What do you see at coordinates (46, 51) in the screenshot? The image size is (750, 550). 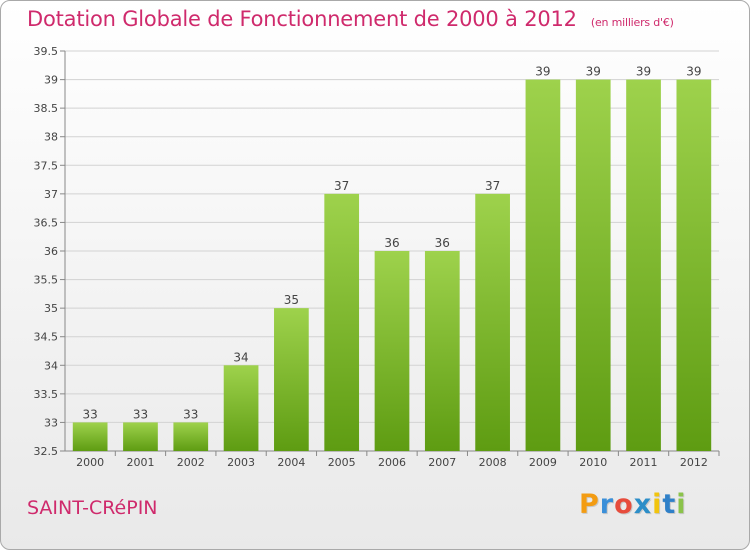 I see `y-tick-label: 39.5` at bounding box center [46, 51].